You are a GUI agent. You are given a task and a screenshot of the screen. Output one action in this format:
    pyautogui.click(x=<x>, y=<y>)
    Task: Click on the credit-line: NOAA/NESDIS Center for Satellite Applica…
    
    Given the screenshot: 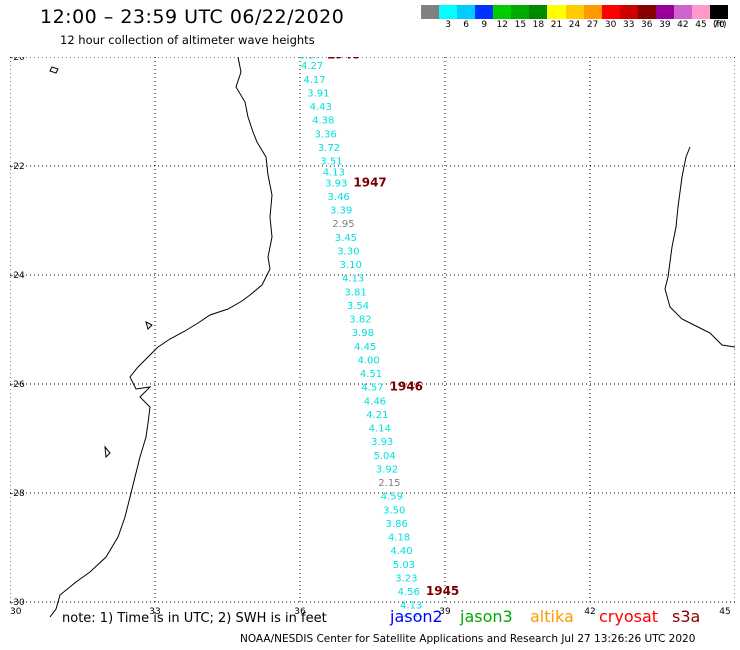 What is the action you would take?
    pyautogui.click(x=468, y=639)
    